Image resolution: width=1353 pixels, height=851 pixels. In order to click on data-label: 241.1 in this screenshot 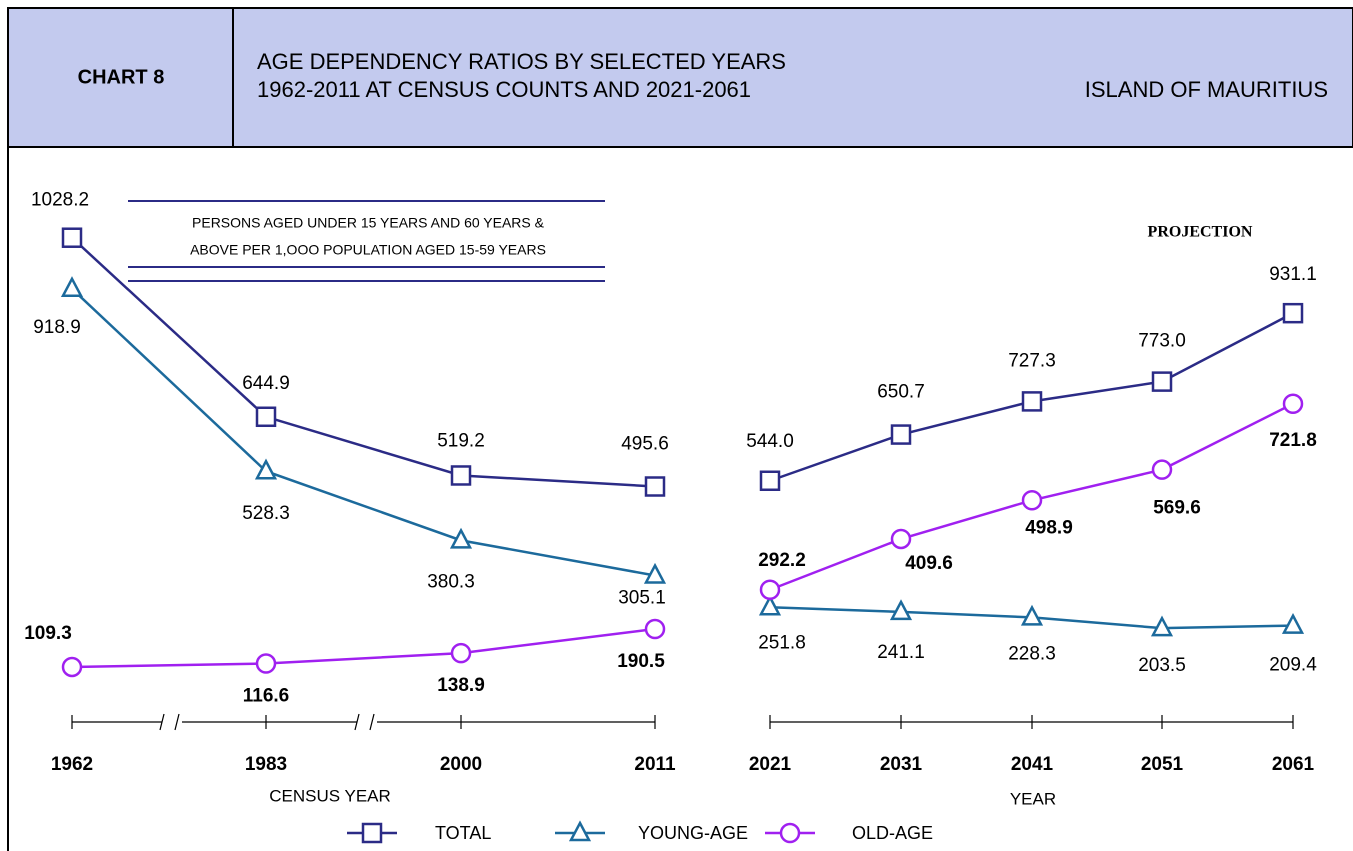, I will do `click(901, 652)`.